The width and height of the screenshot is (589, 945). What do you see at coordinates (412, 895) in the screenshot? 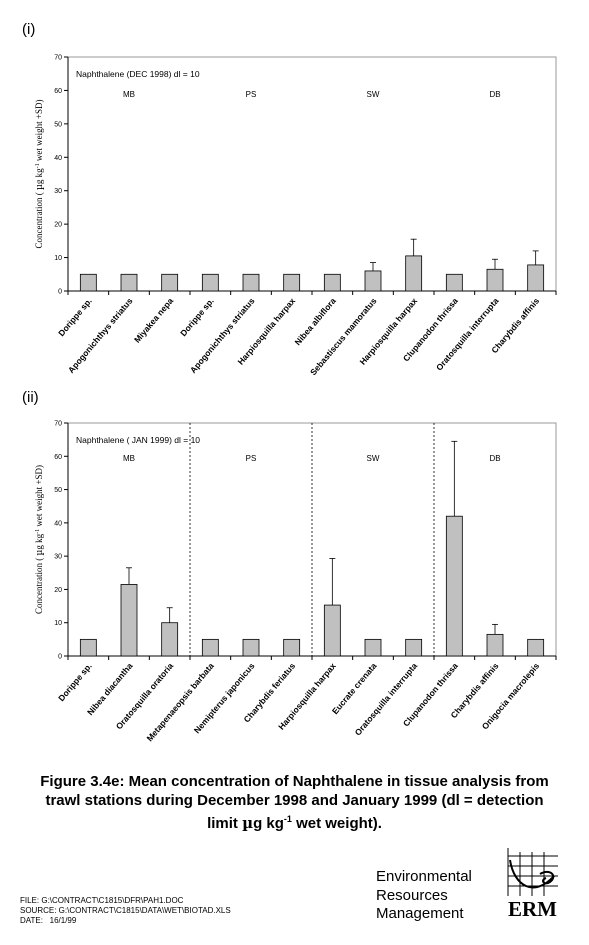
I see `org-line-2: Resources` at bounding box center [412, 895].